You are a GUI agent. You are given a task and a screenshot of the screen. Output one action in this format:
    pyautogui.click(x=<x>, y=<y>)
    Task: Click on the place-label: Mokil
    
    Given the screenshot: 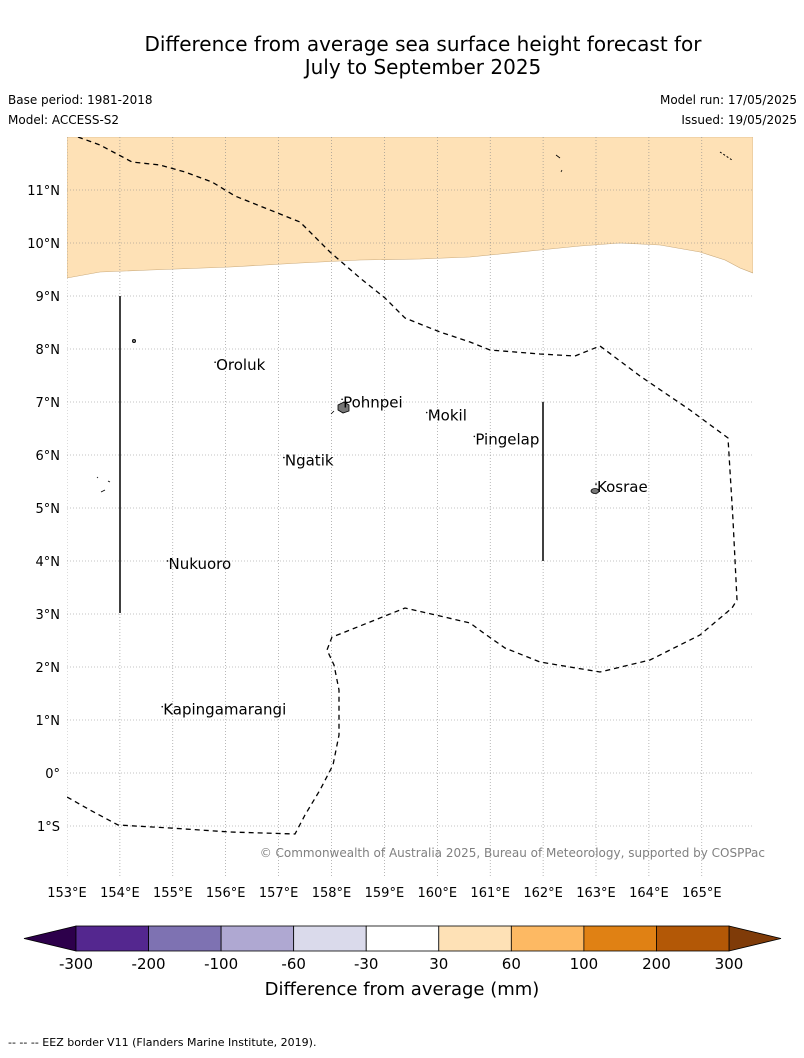 What is the action you would take?
    pyautogui.click(x=447, y=416)
    